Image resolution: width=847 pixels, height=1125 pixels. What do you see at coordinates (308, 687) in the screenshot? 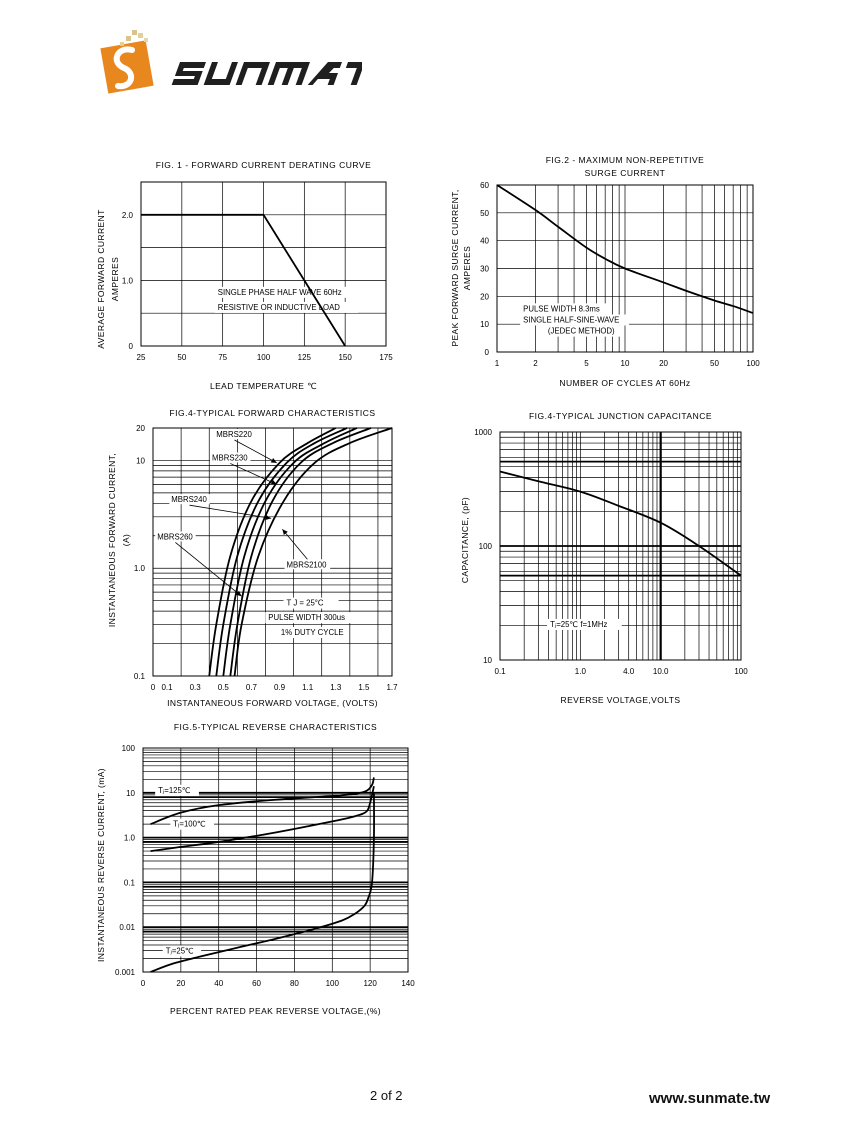
I see `x-tick-label: 1.1` at bounding box center [308, 687].